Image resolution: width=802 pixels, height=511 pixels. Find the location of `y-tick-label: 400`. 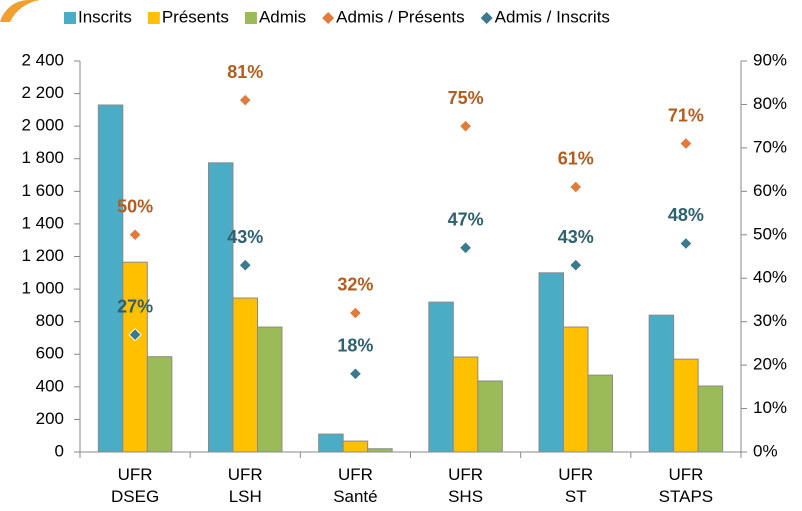

y-tick-label: 400 is located at coordinates (50, 385).